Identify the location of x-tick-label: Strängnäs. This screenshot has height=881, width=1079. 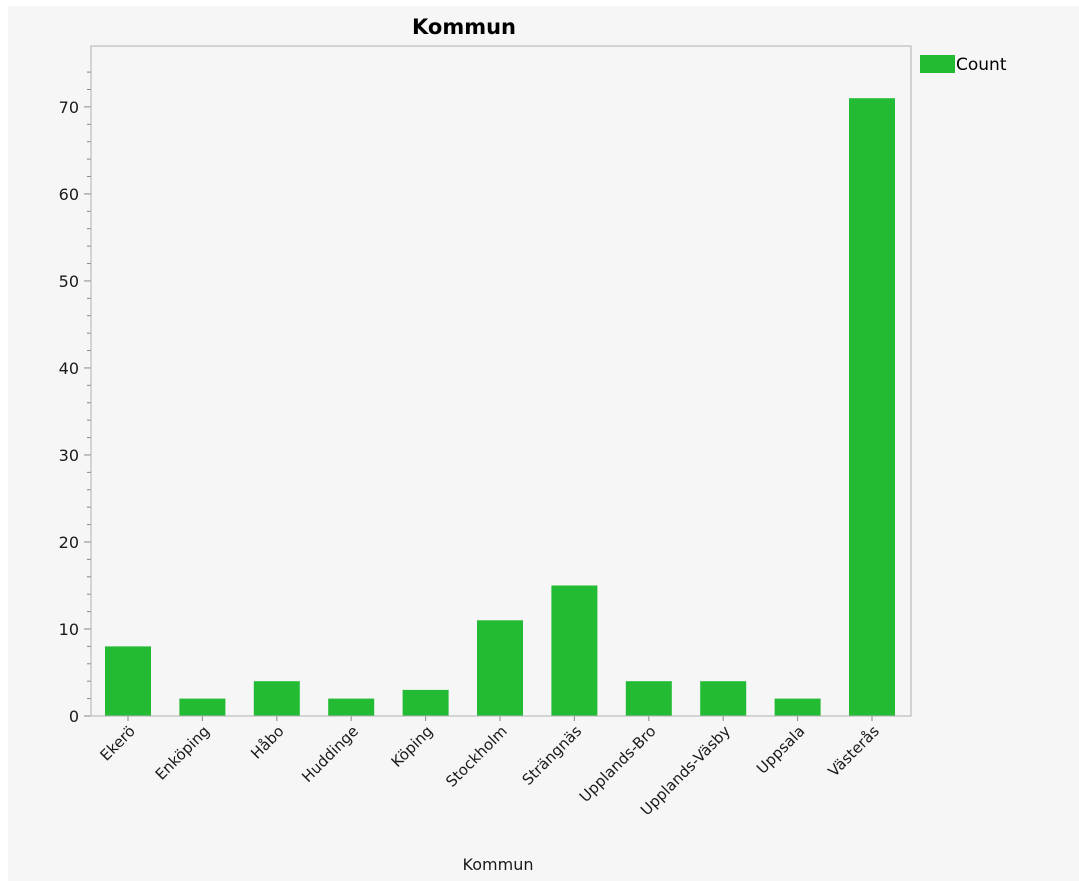
(552, 755).